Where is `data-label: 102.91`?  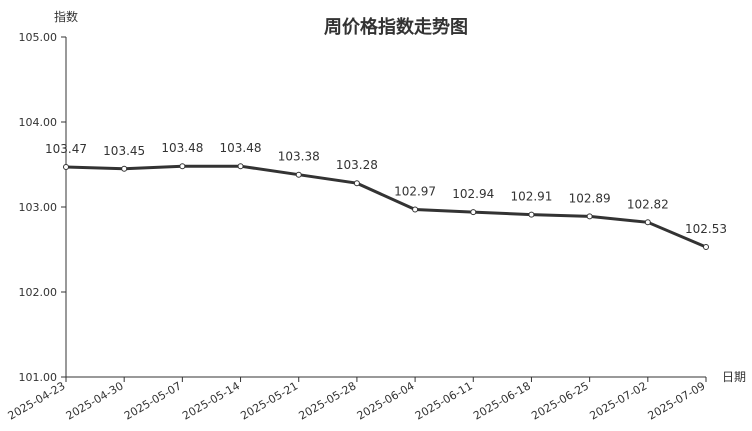 data-label: 102.91 is located at coordinates (531, 197).